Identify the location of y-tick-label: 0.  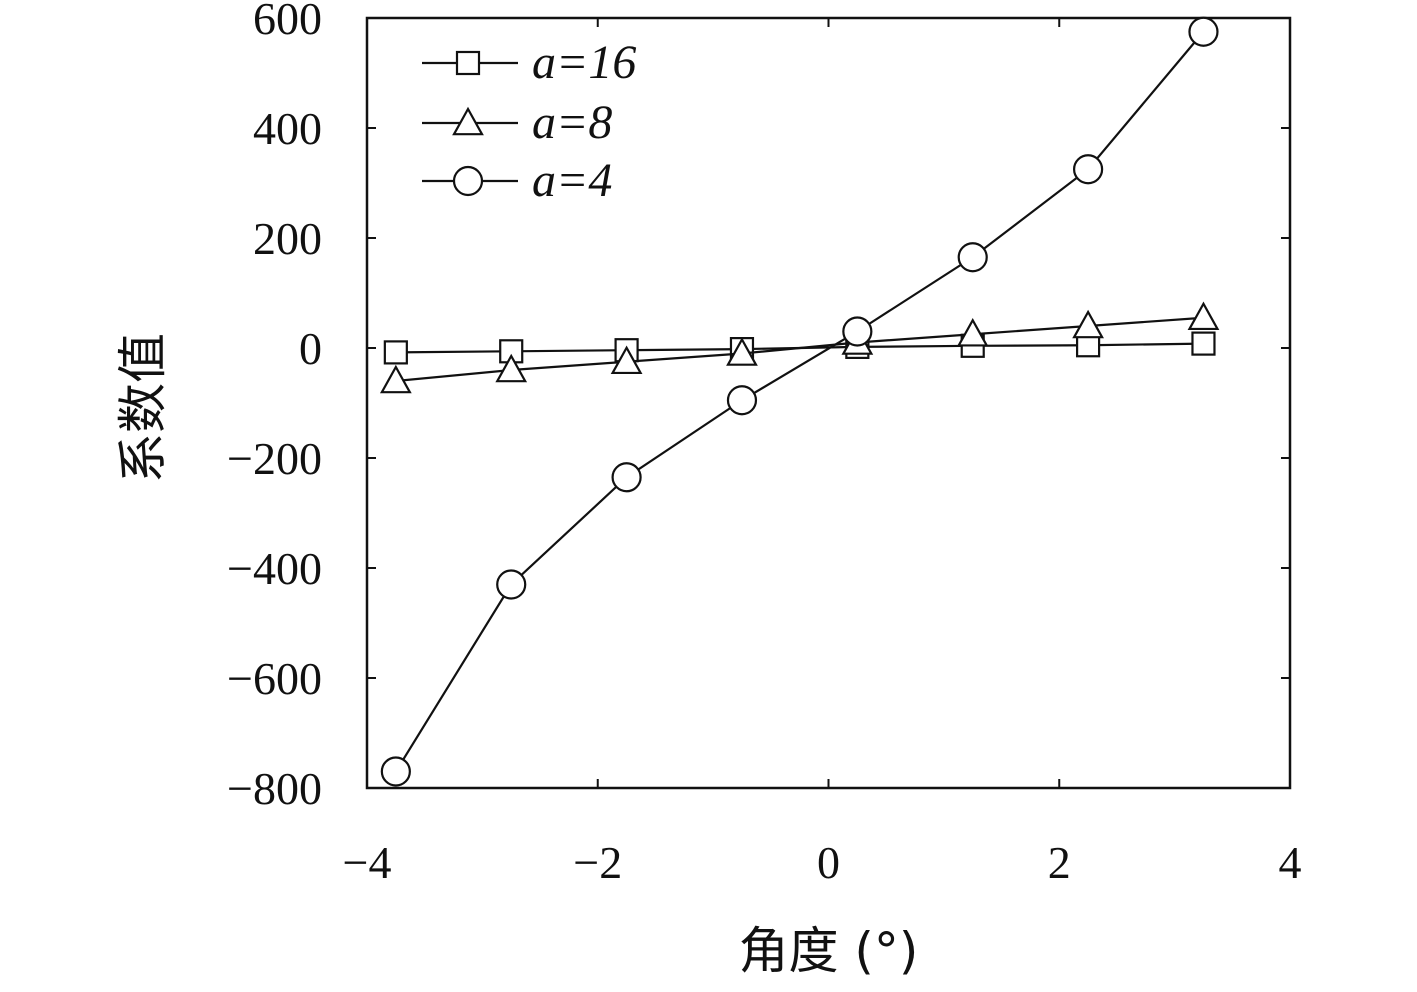
(310, 348).